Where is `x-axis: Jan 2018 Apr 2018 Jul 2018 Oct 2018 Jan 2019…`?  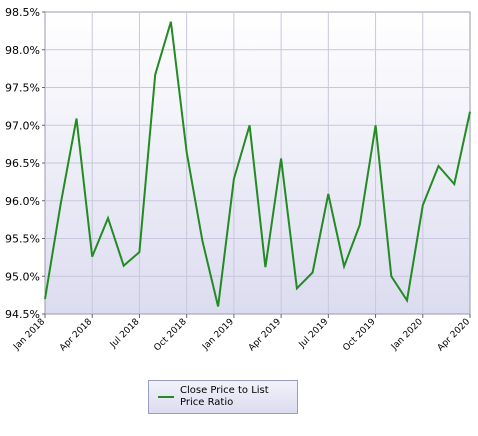
x-axis: Jan 2018 Apr 2018 Jul 2018 Oct 2018 Jan 2019… is located at coordinates (241, 333).